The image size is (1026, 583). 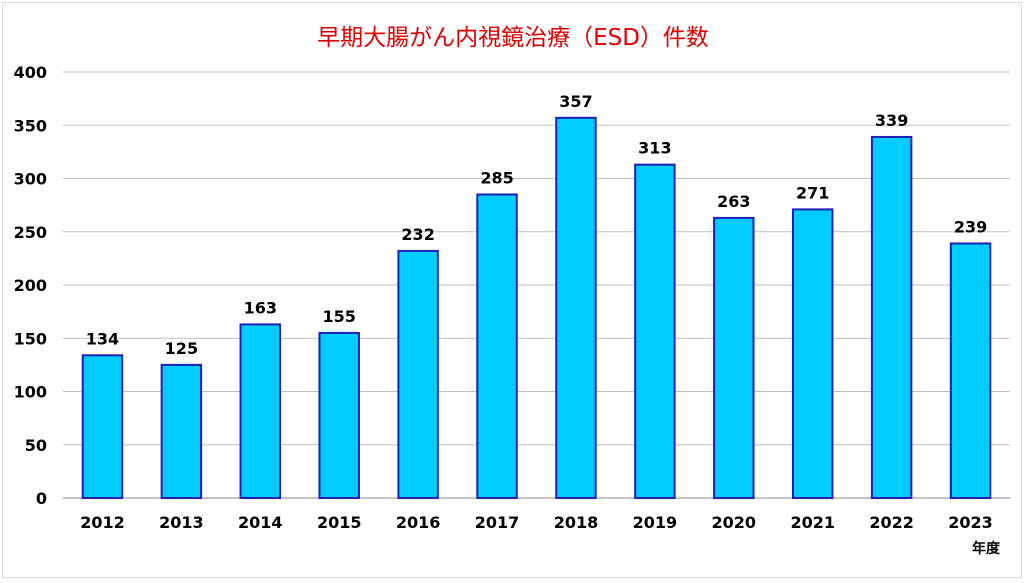 I want to click on data-label-2018: 357, so click(x=575, y=101).